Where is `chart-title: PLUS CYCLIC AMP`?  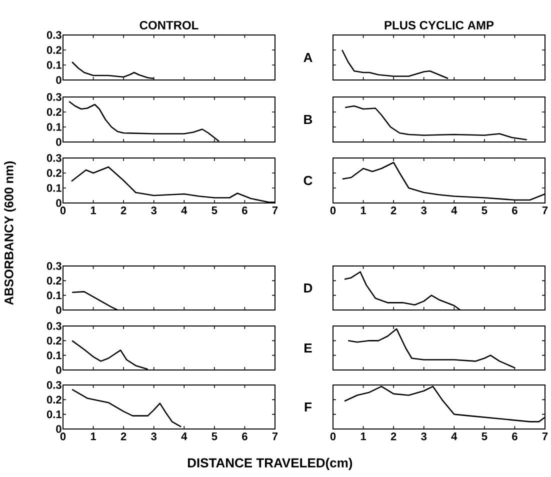 chart-title: PLUS CYCLIC AMP is located at coordinates (439, 25).